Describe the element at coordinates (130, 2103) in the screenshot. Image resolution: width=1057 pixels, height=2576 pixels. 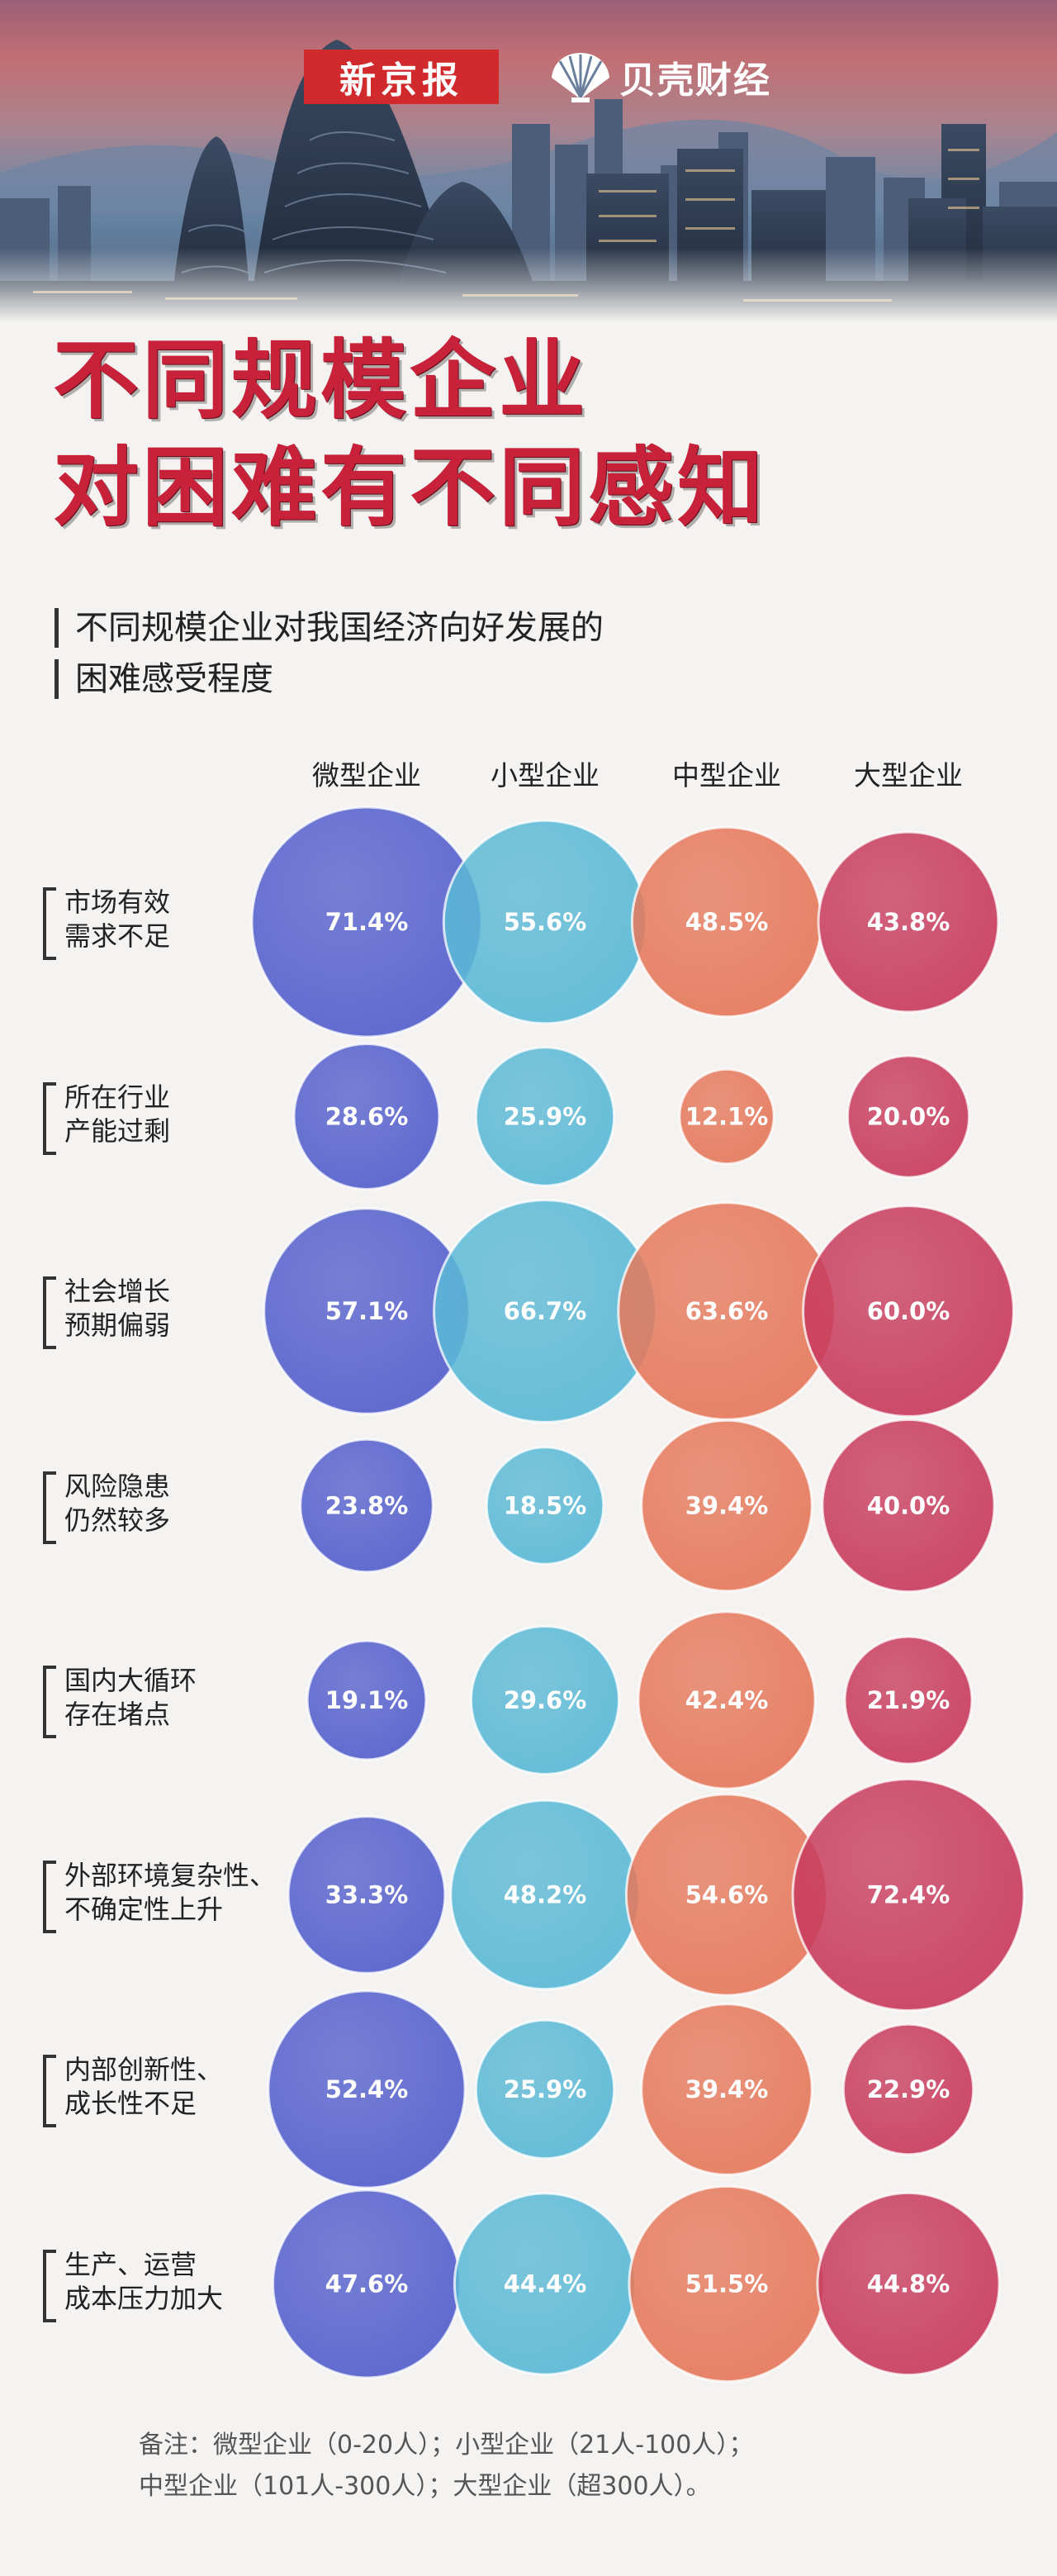
I see `row-label-line: 成长性不足` at that location.